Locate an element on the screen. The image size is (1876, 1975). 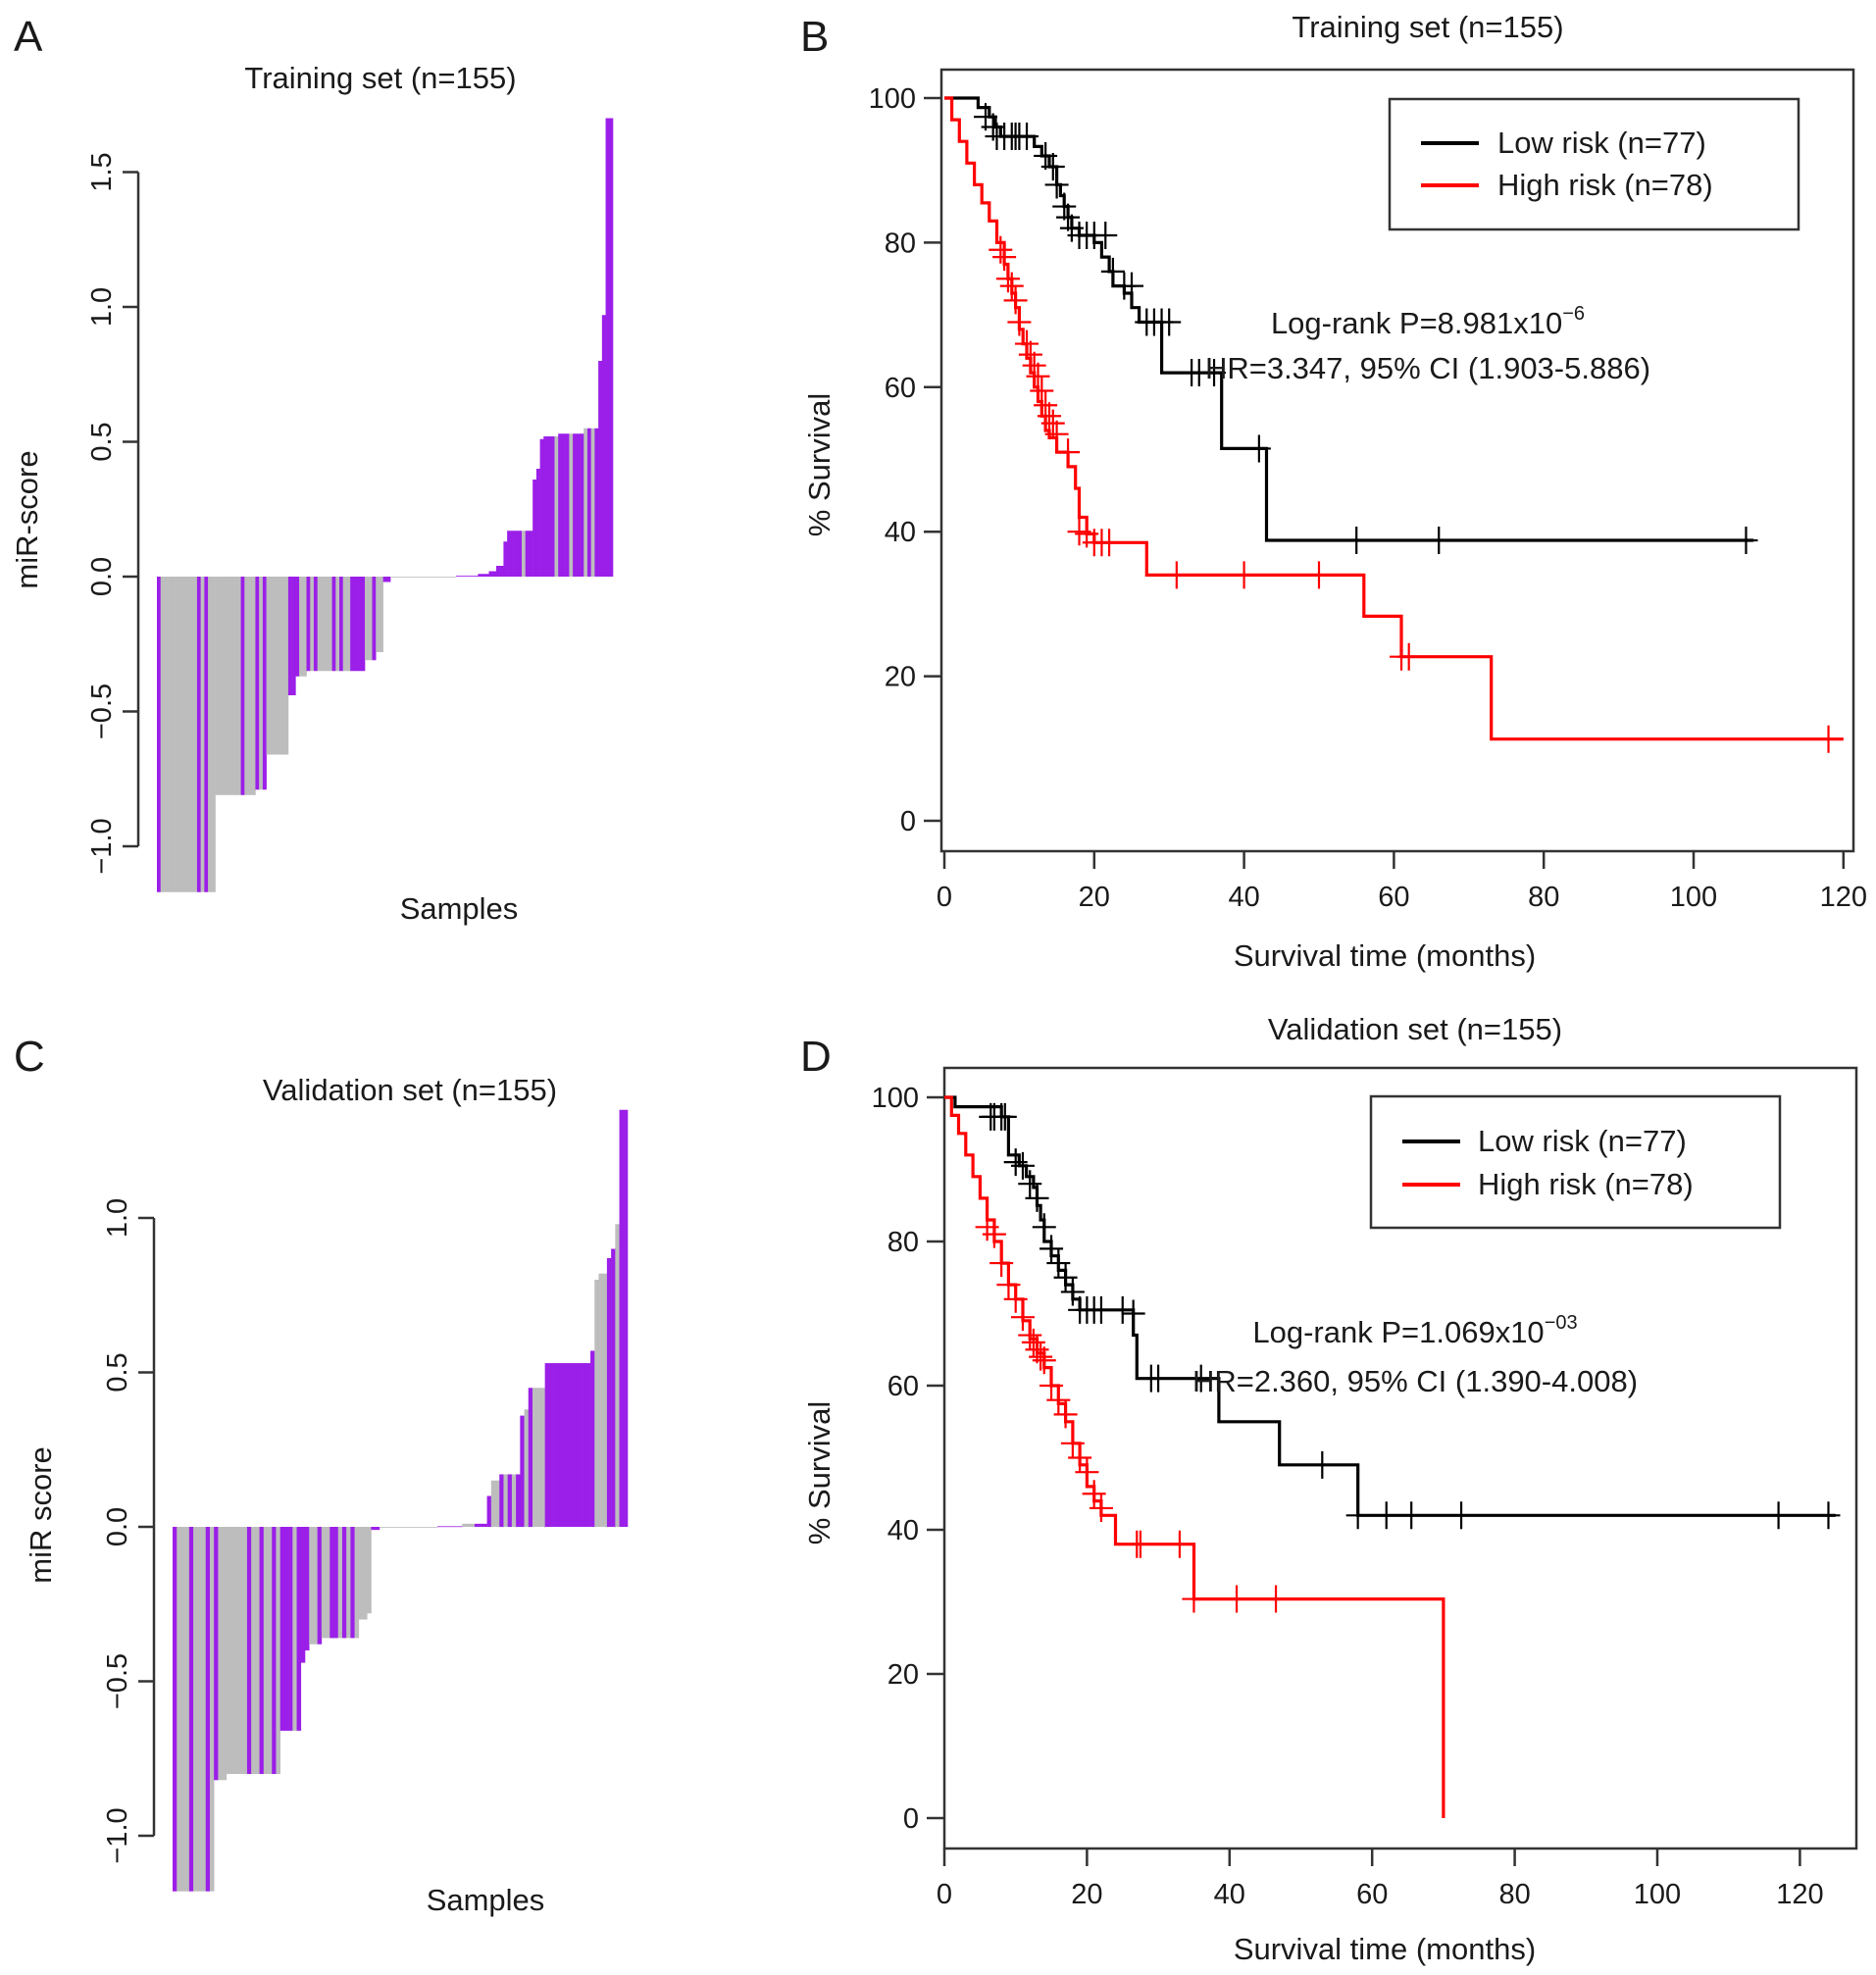
panel-letter-c: C is located at coordinates (29, 1057).